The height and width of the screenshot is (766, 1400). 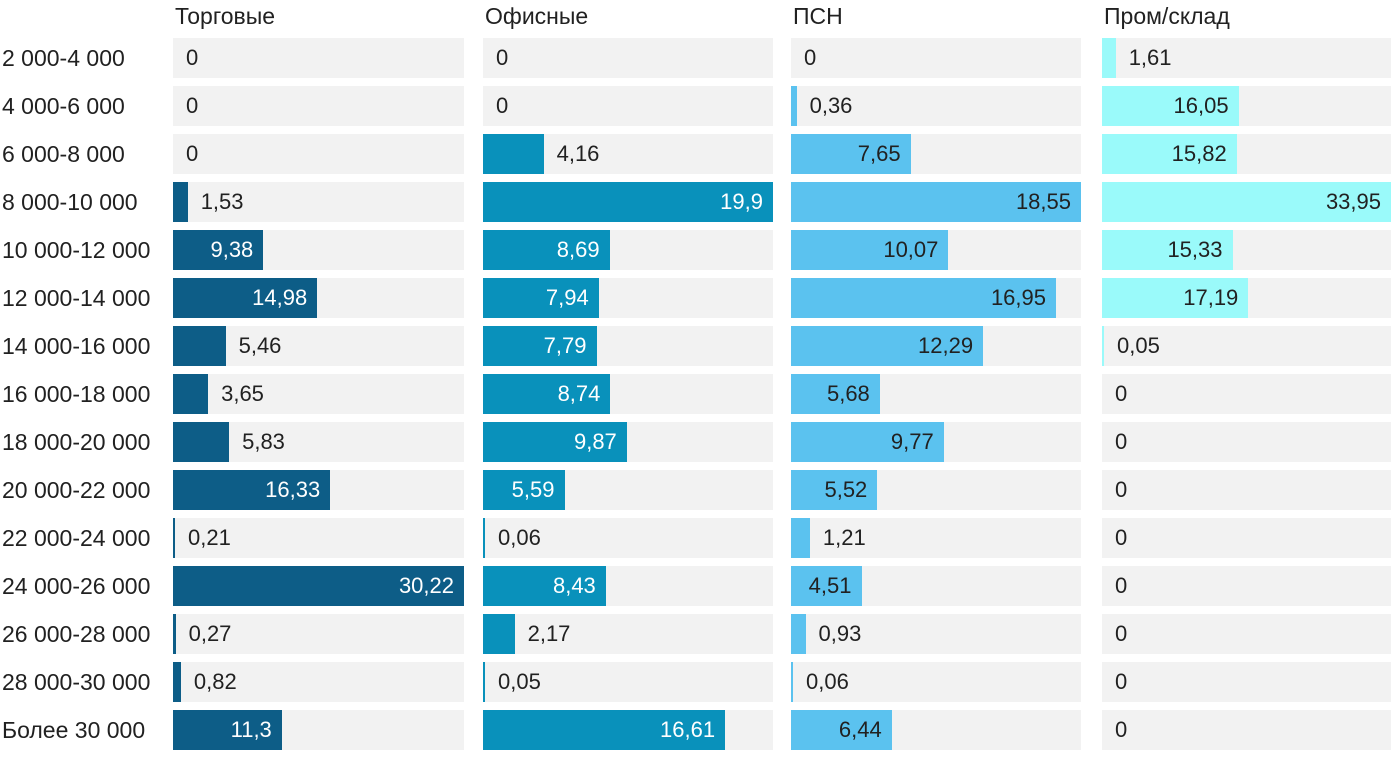 What do you see at coordinates (1138, 345) in the screenshot?
I see `bar-value-label: 0,05` at bounding box center [1138, 345].